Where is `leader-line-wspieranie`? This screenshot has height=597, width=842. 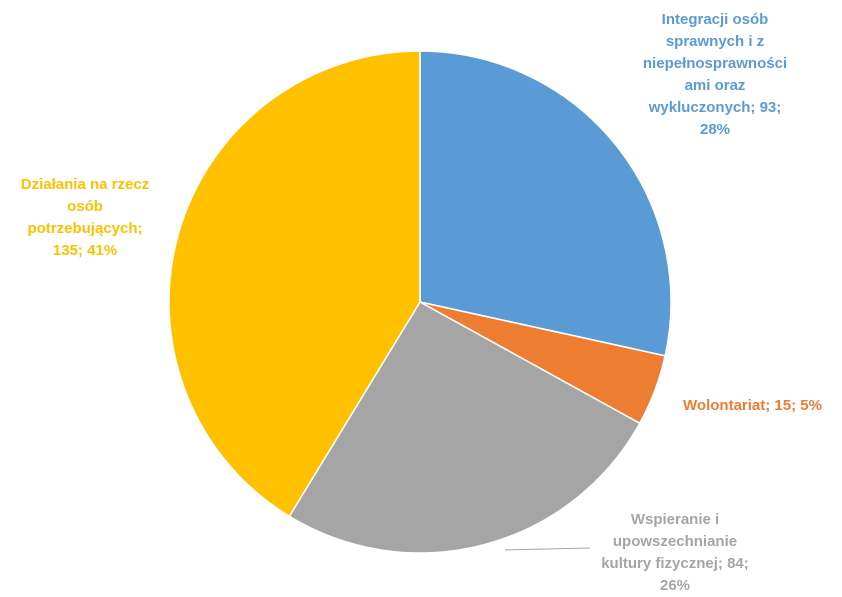 leader-line-wspieranie is located at coordinates (547, 549).